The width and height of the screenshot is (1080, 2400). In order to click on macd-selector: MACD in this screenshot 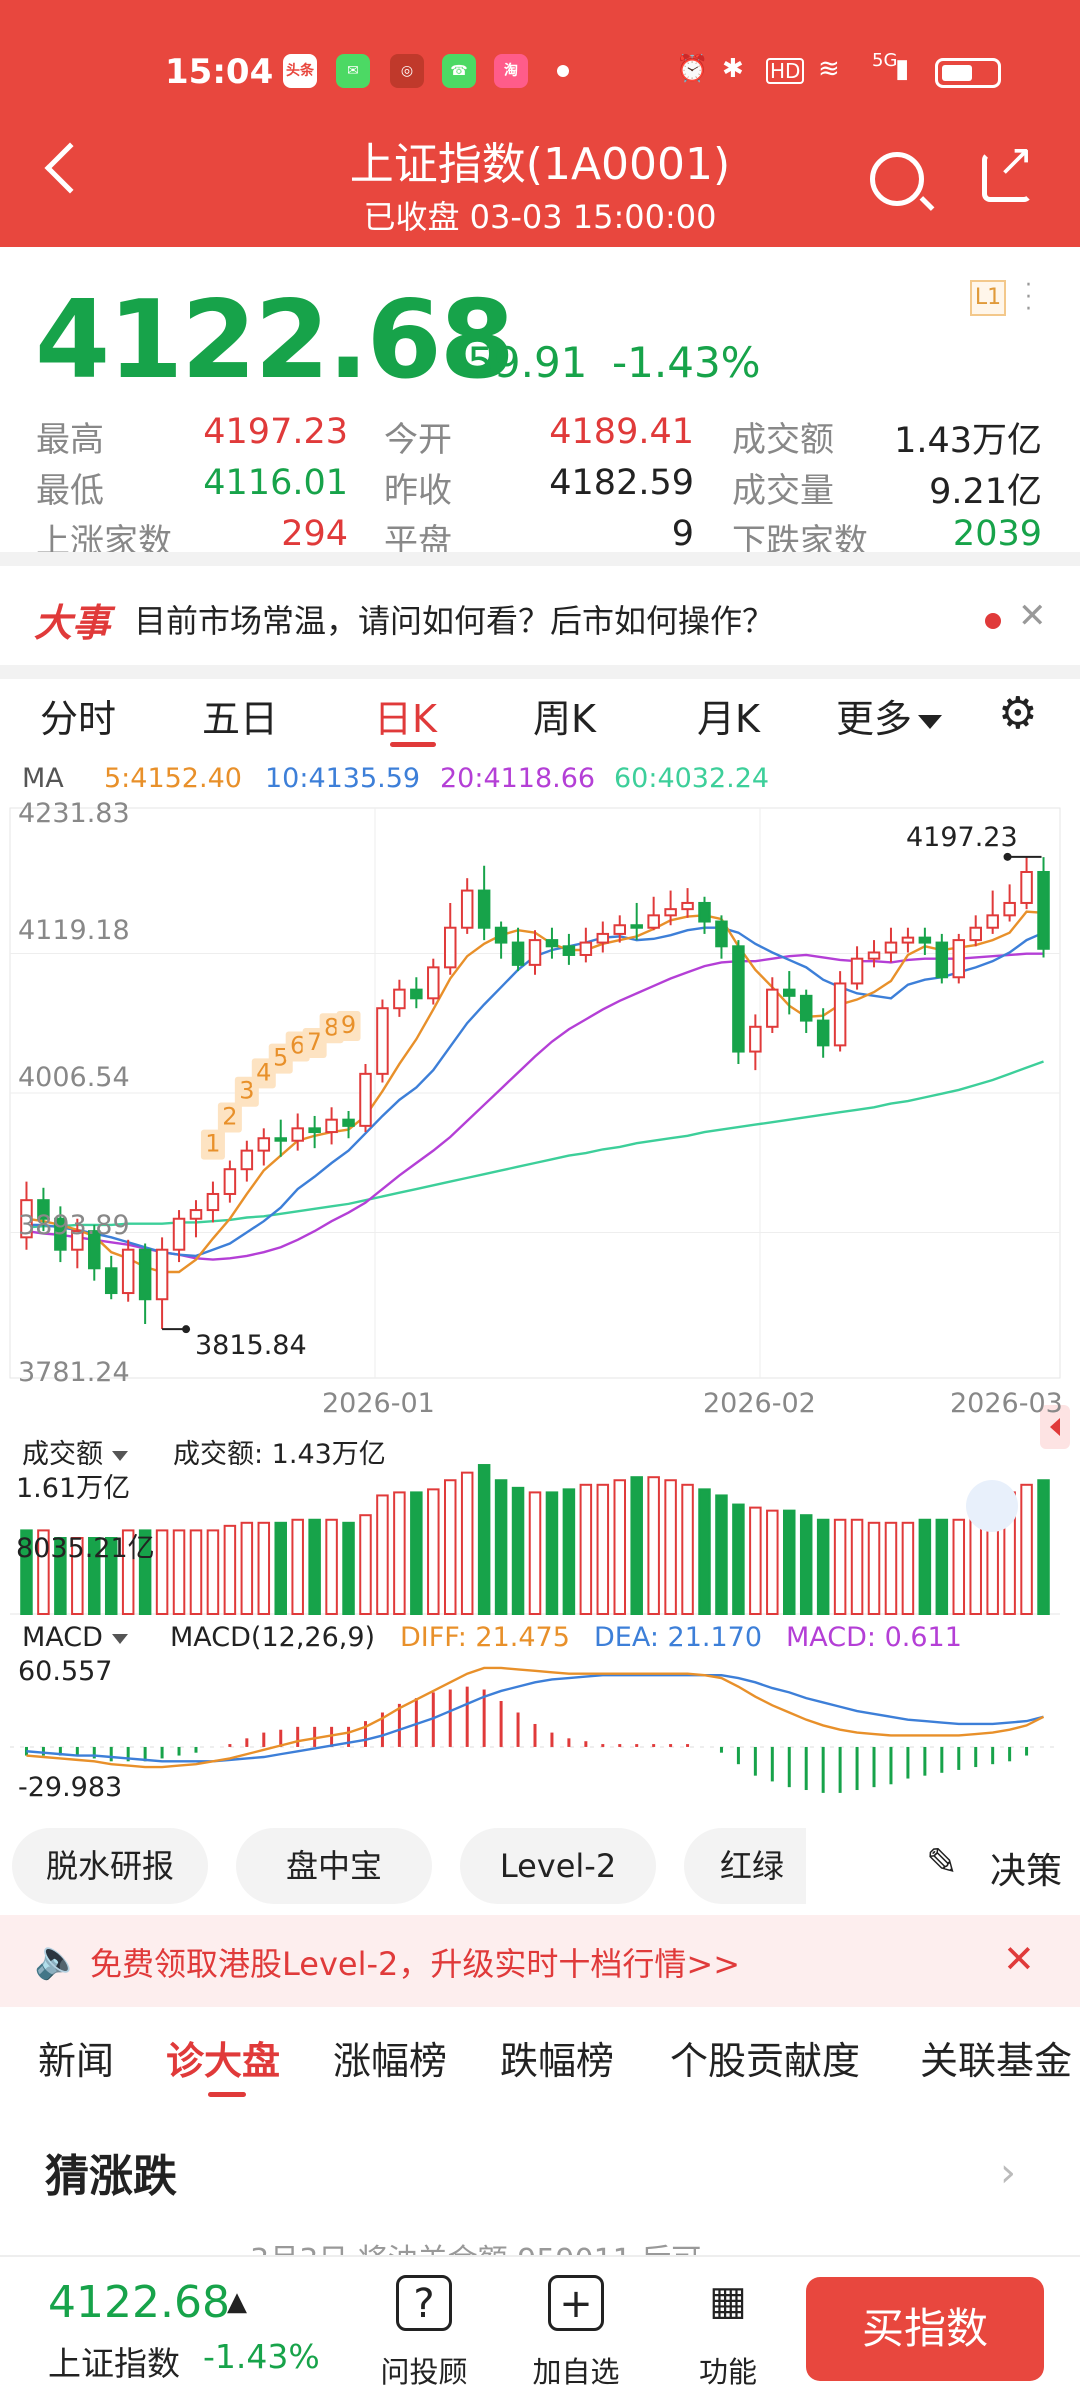, I will do `click(75, 1637)`.